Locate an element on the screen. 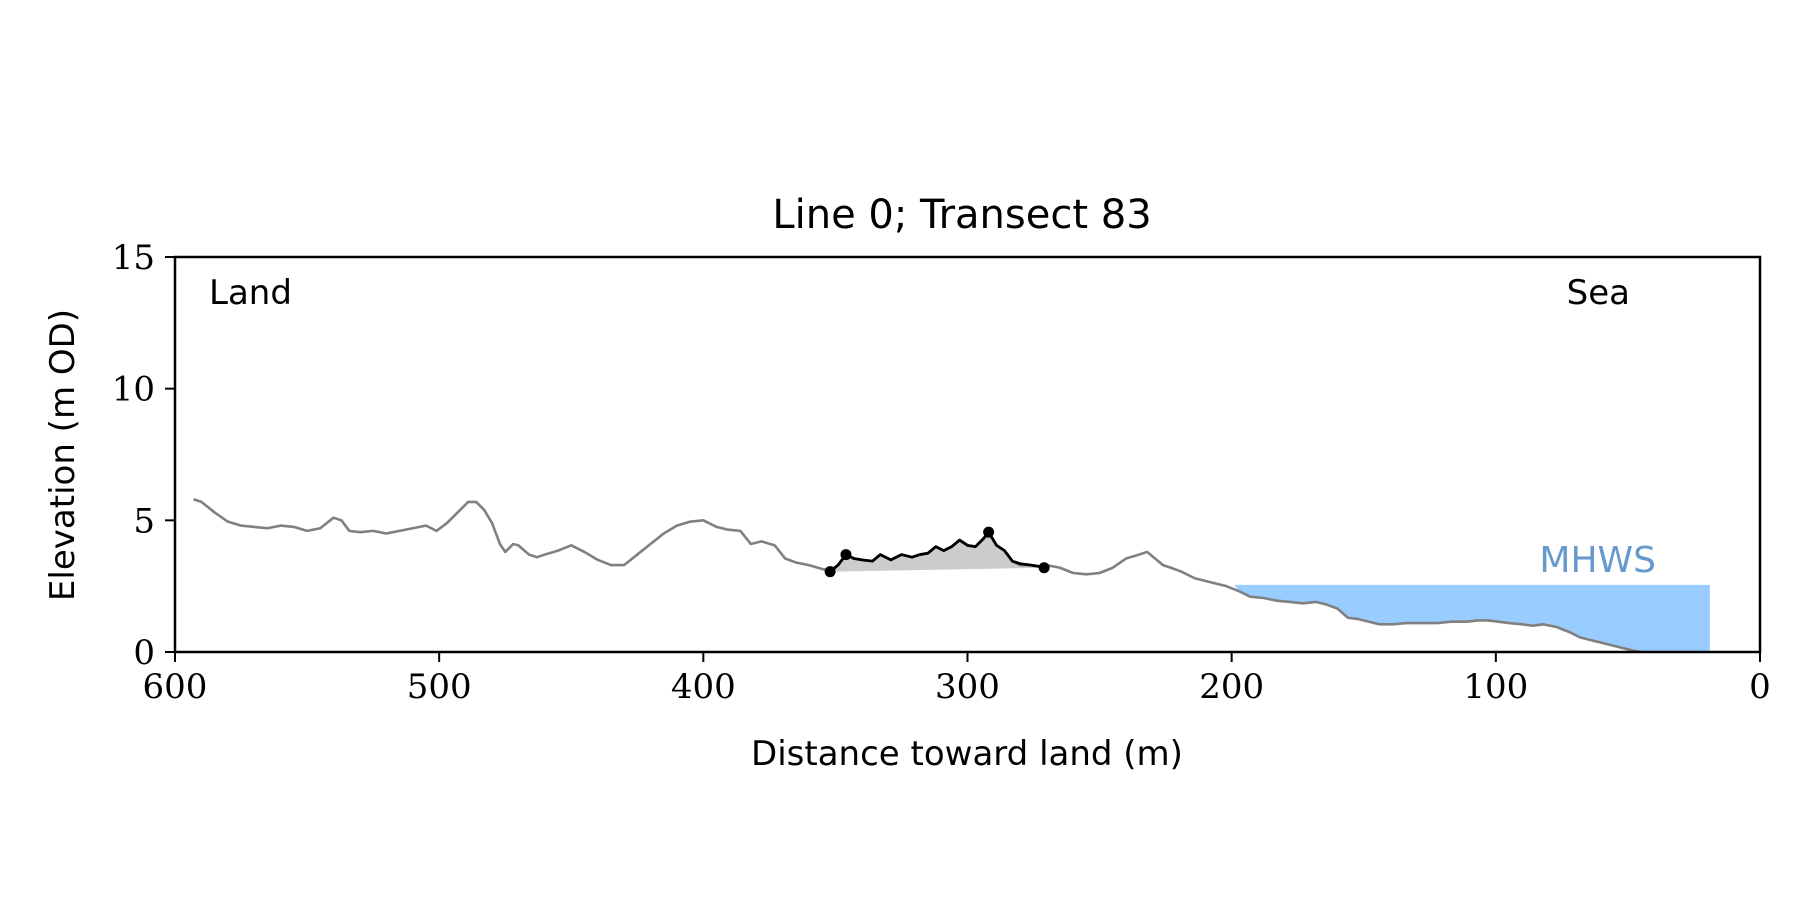 This screenshot has height=900, width=1800. mhws-annotation: MHWS is located at coordinates (1597, 560).